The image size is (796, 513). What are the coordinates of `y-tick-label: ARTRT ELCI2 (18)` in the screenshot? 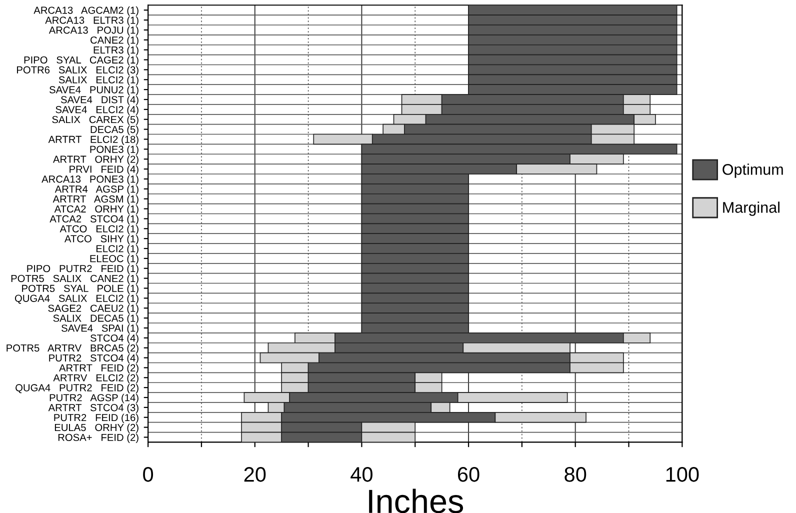 It's located at (93, 141).